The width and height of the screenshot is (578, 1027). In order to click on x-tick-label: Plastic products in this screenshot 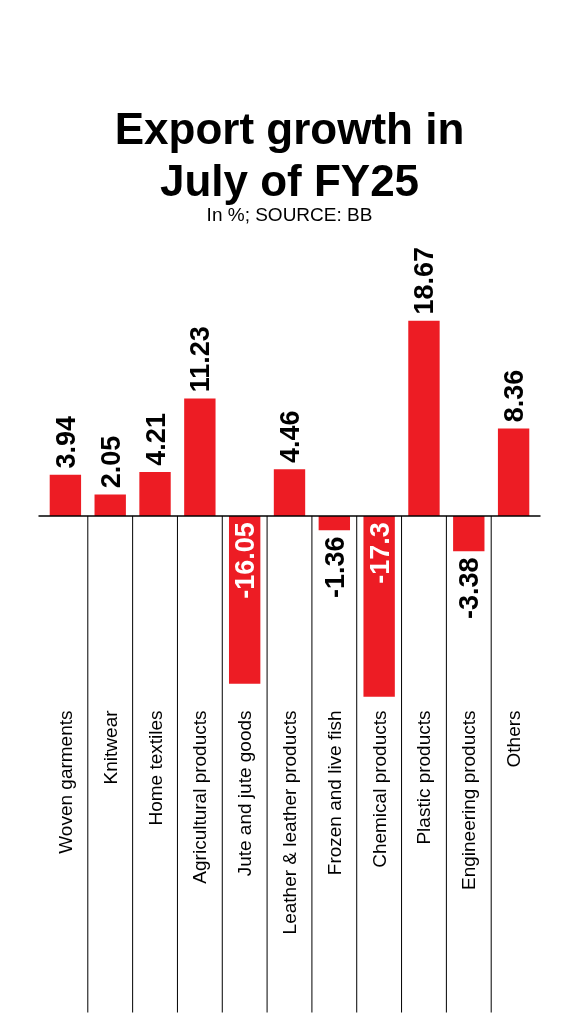, I will do `click(424, 777)`.